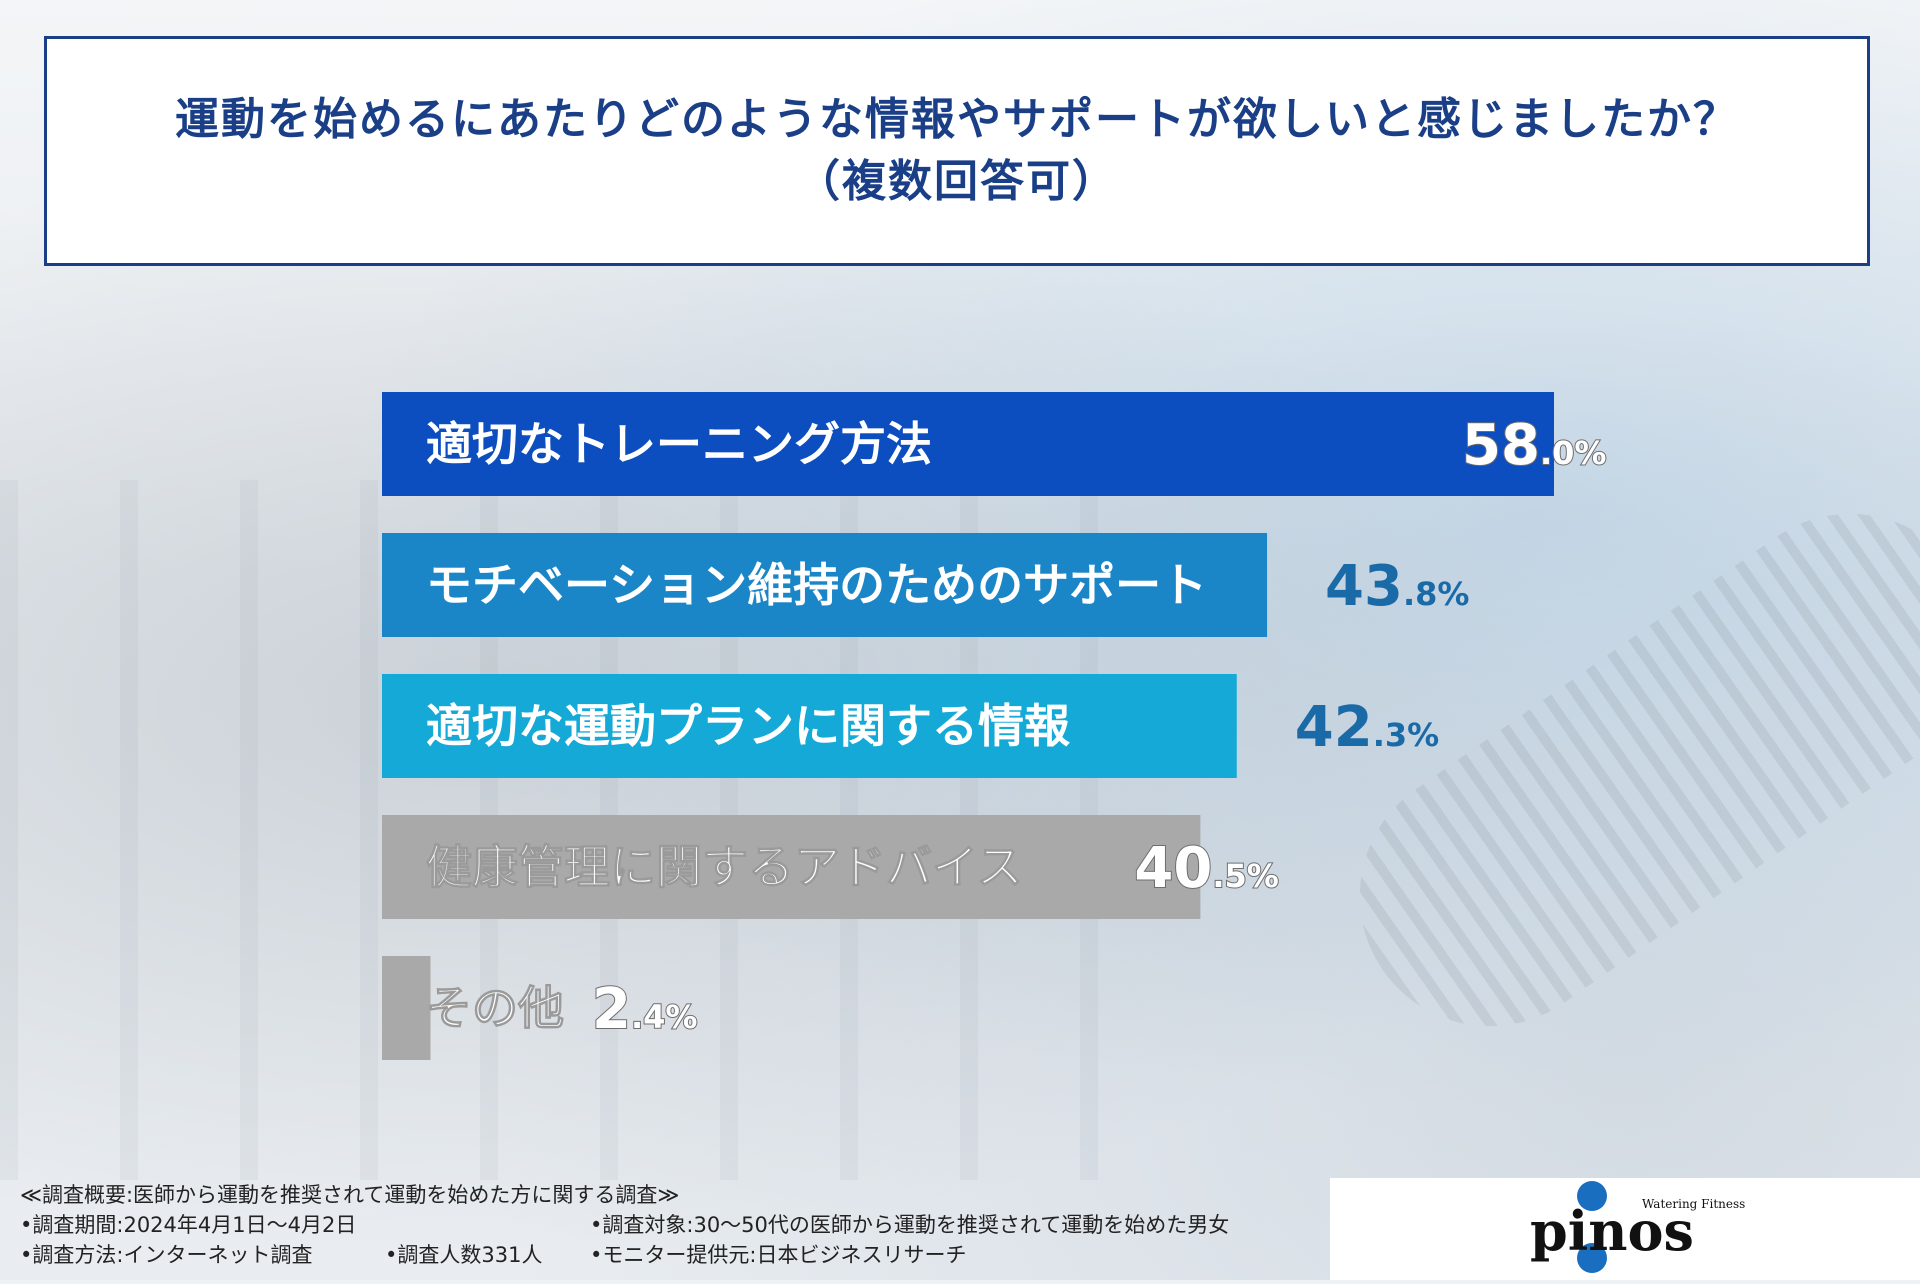  Describe the element at coordinates (910, 1225) in the screenshot. I see `survey-target: •調査対象:30〜50代の医師から運動を推奨されて運動を始めた男女` at that location.